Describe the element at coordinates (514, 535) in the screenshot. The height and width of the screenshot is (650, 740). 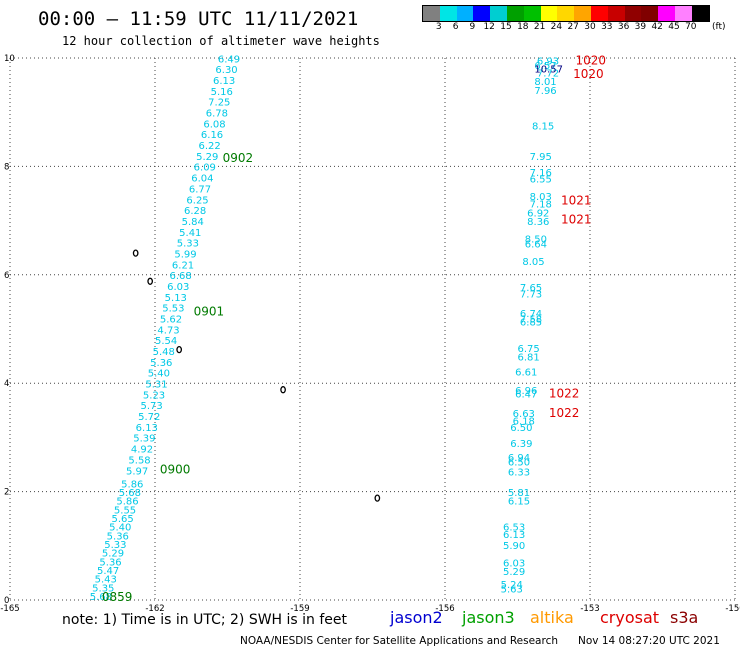
I see `swh-value-east: 6.13` at that location.